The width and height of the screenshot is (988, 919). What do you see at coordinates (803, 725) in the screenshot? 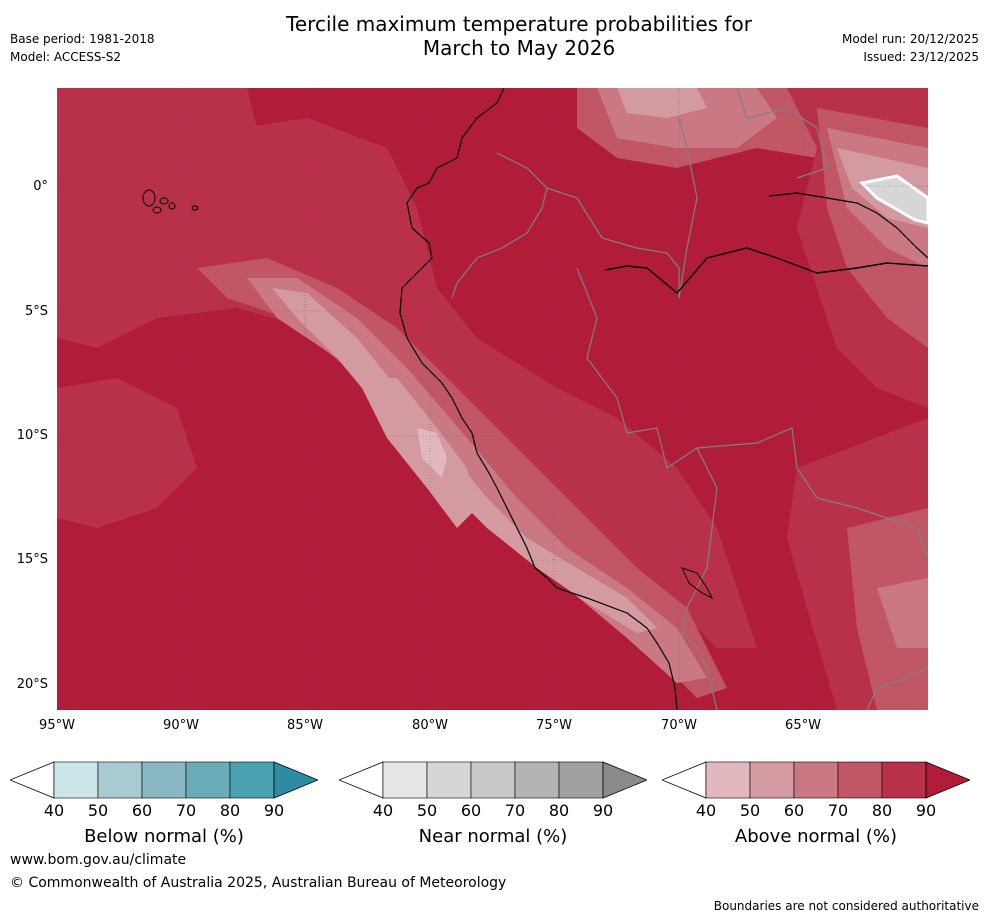
I see `lon-label-65w: 65°W` at bounding box center [803, 725].